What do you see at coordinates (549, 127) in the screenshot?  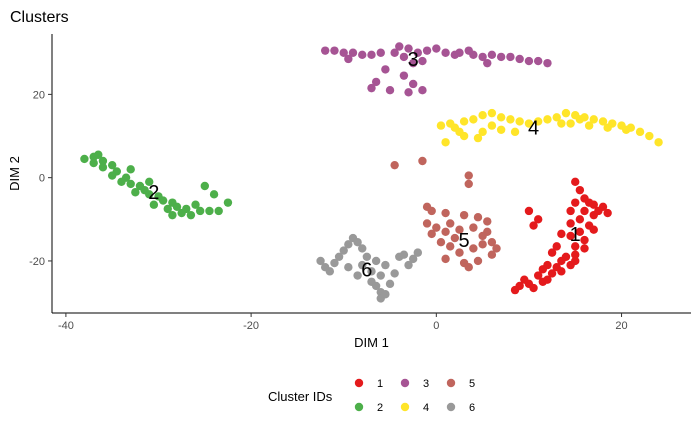 I see `cluster-4-points` at bounding box center [549, 127].